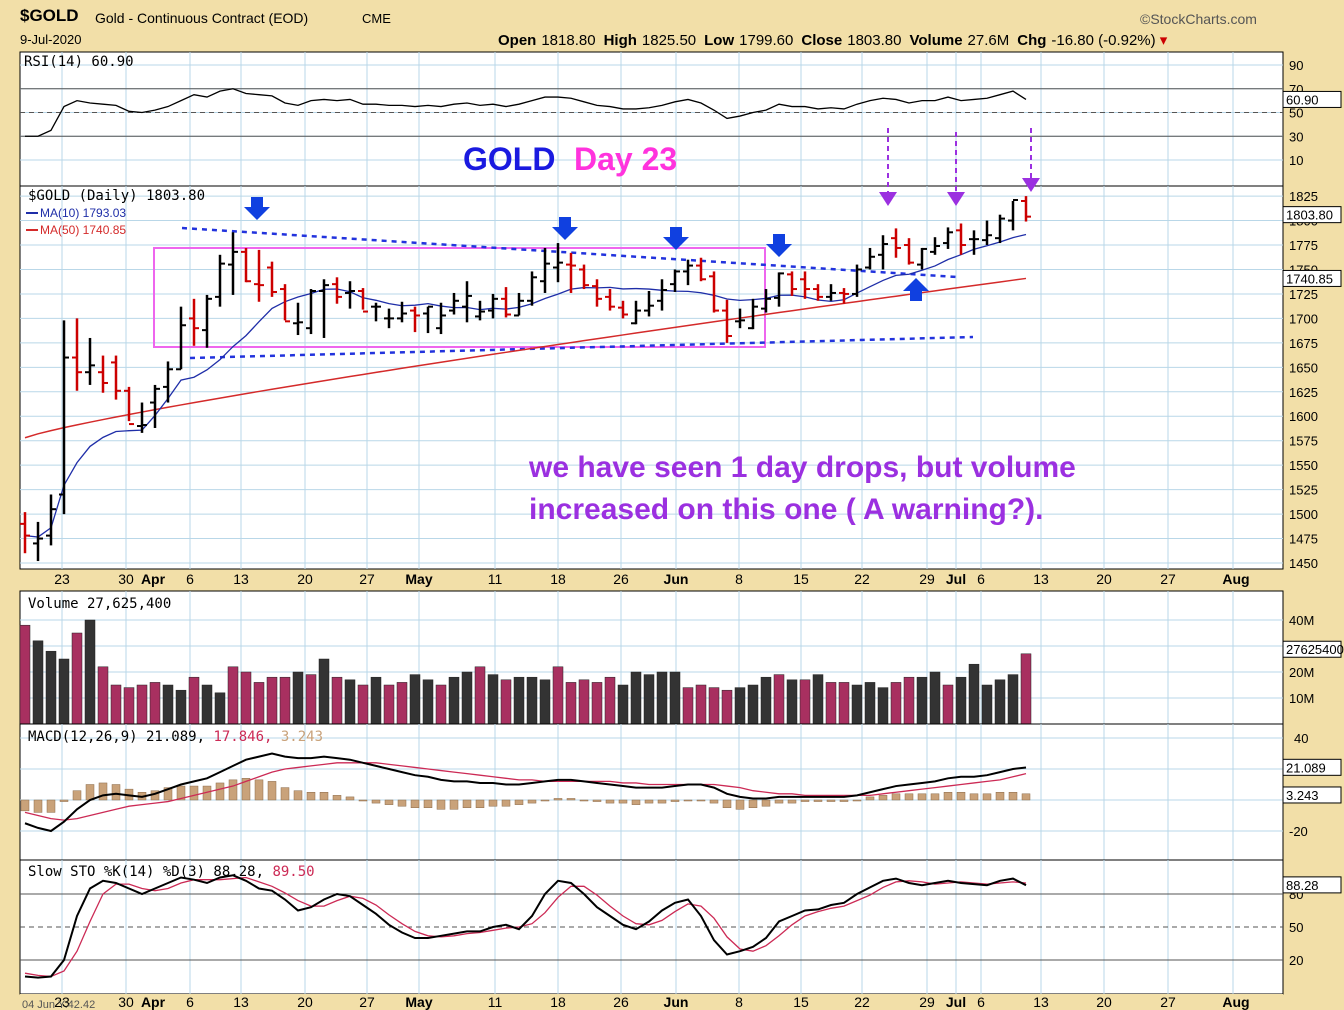 The image size is (1344, 1010). I want to click on price-x-label: 29, so click(927, 579).